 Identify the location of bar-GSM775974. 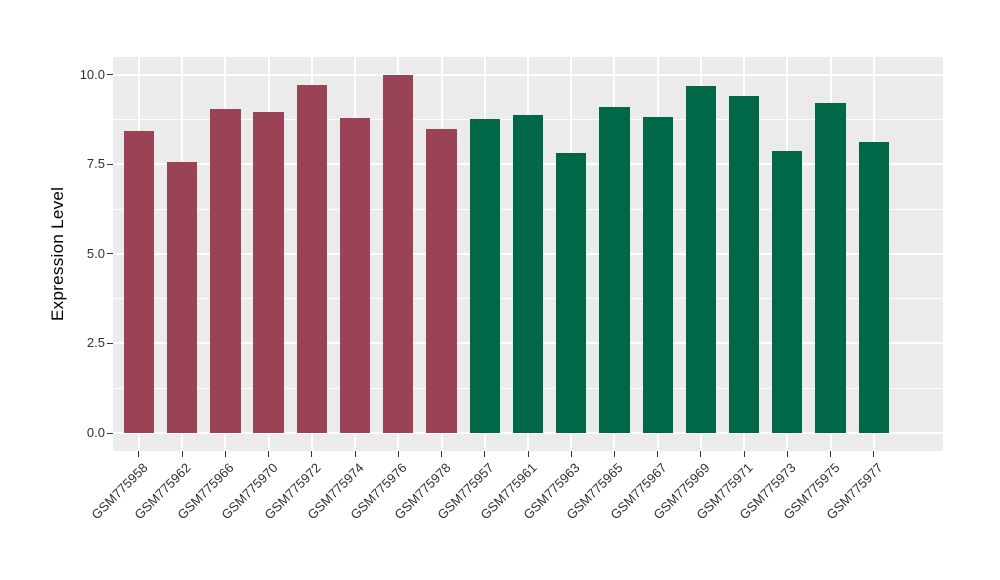
(355, 275).